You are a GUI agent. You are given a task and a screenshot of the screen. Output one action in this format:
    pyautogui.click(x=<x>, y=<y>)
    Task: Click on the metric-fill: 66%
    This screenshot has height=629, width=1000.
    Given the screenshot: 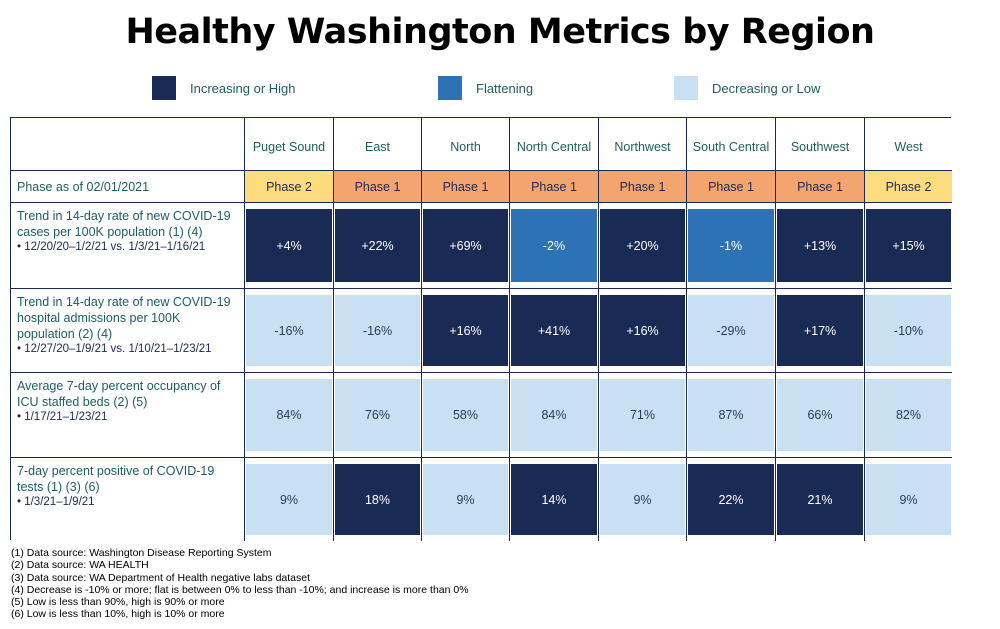 What is the action you would take?
    pyautogui.click(x=820, y=415)
    